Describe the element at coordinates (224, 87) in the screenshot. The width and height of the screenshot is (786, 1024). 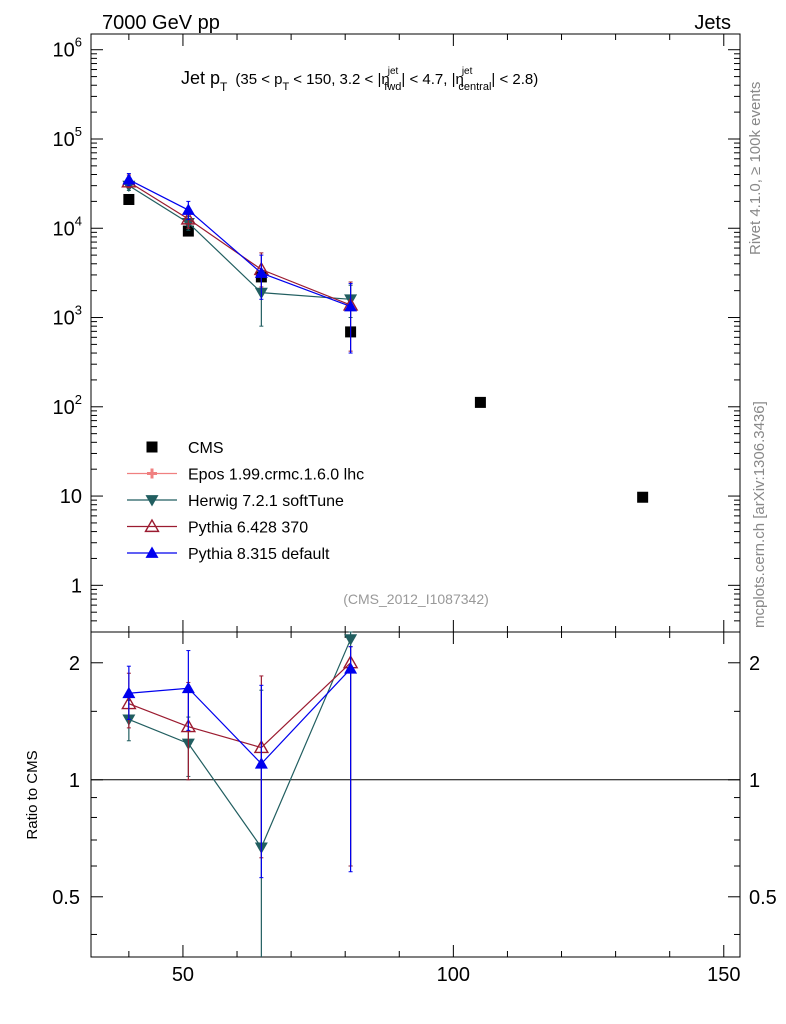
I see `title-main-sub: T` at that location.